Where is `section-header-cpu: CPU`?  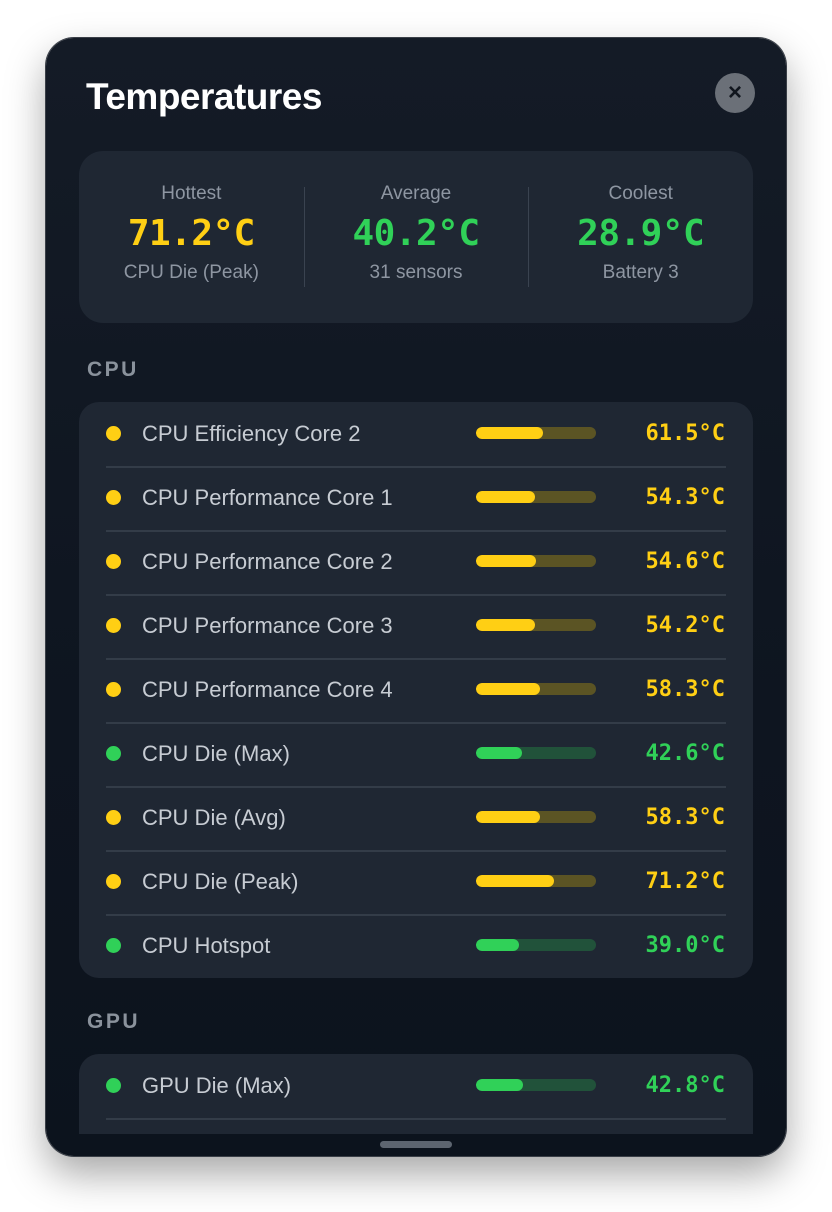
section-header-cpu: CPU is located at coordinates (113, 369).